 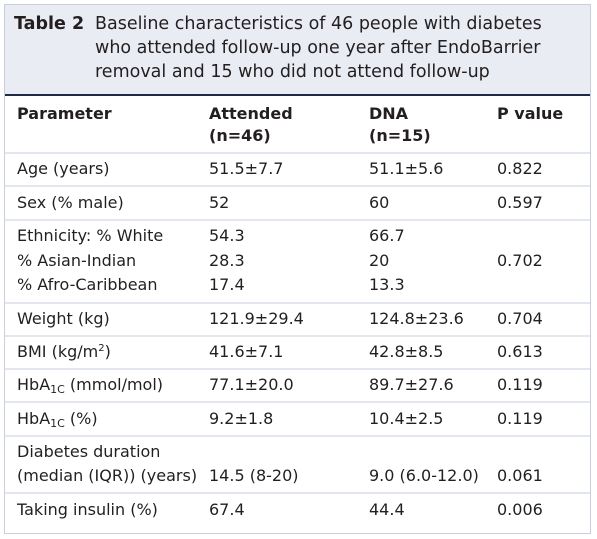 What do you see at coordinates (49, 24) in the screenshot?
I see `table-label: Table 2` at bounding box center [49, 24].